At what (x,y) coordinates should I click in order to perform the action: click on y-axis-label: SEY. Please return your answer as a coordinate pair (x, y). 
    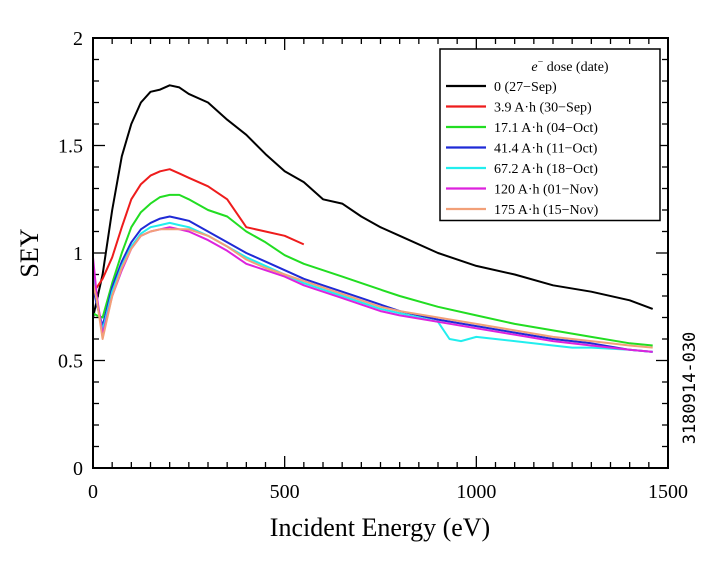
    Looking at the image, I should click on (29, 252).